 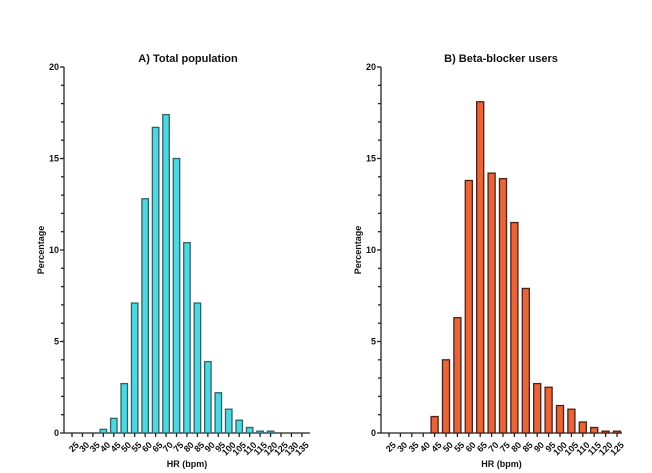 I want to click on x-tick-label: 125, so click(x=617, y=449).